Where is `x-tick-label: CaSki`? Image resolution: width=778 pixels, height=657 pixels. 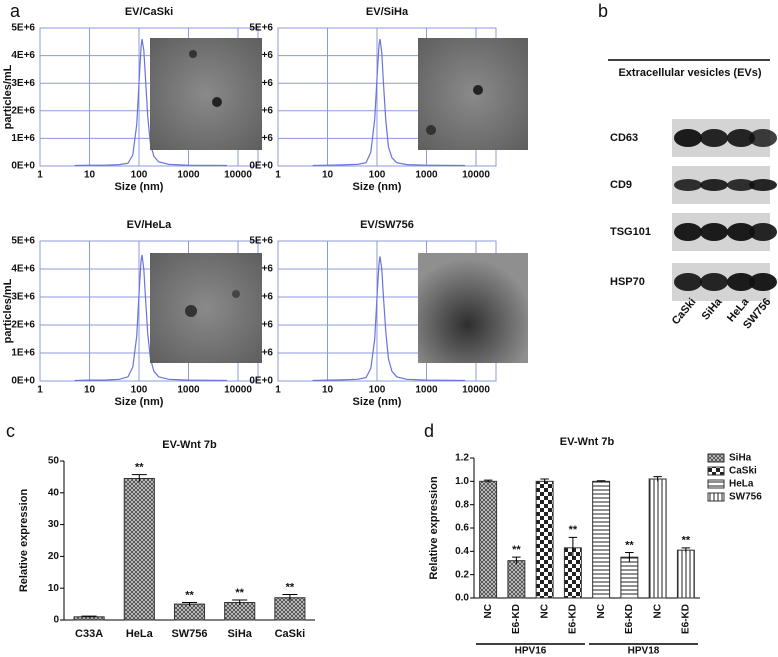 x-tick-label: CaSki is located at coordinates (290, 634).